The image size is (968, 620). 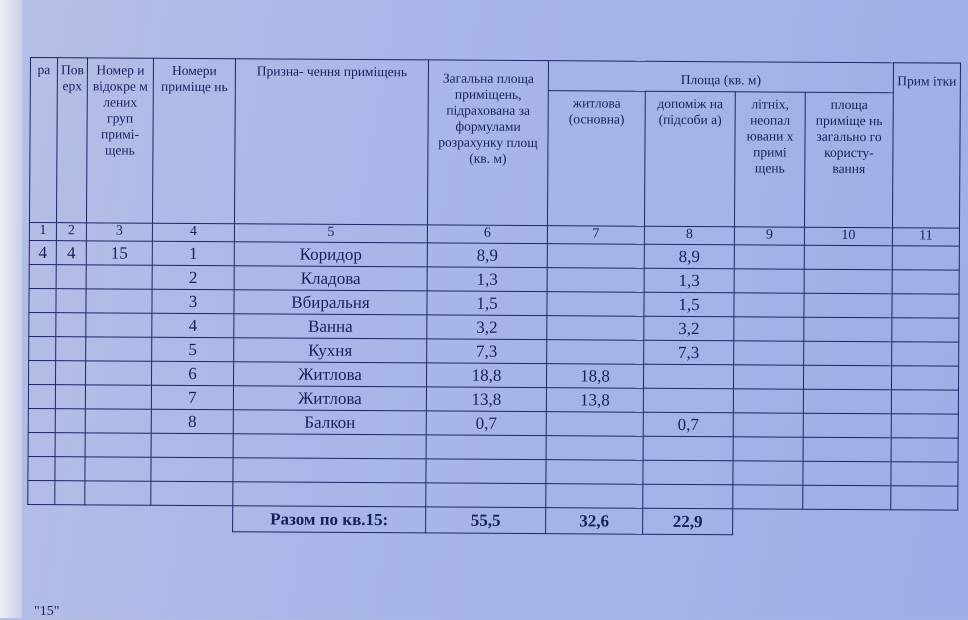 I want to click on column-number: 4, so click(x=193, y=232).